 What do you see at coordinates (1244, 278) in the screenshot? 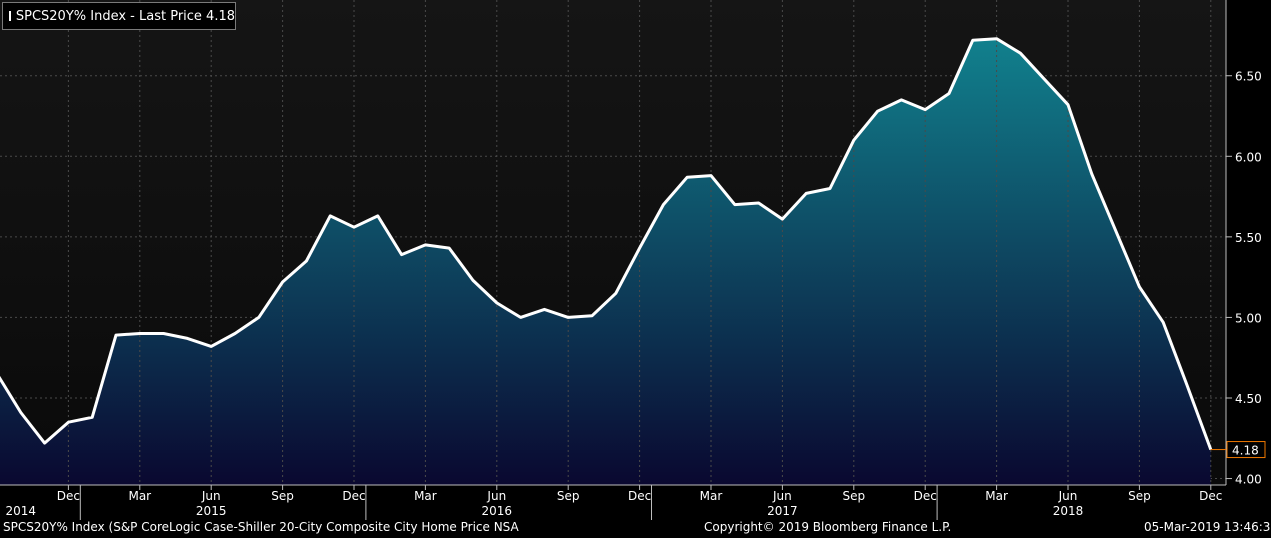
I see `y-axis: 4.00 4.50 5.00 5.50 6.00 6.50` at bounding box center [1244, 278].